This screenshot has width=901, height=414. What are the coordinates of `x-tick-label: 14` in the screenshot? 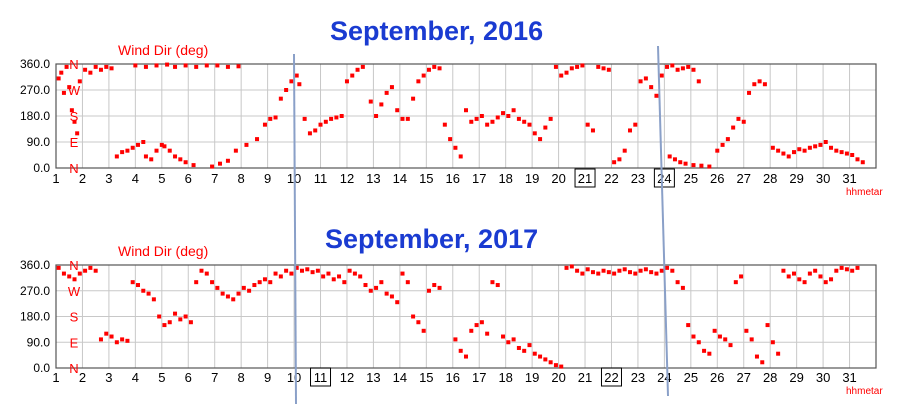 It's located at (400, 377).